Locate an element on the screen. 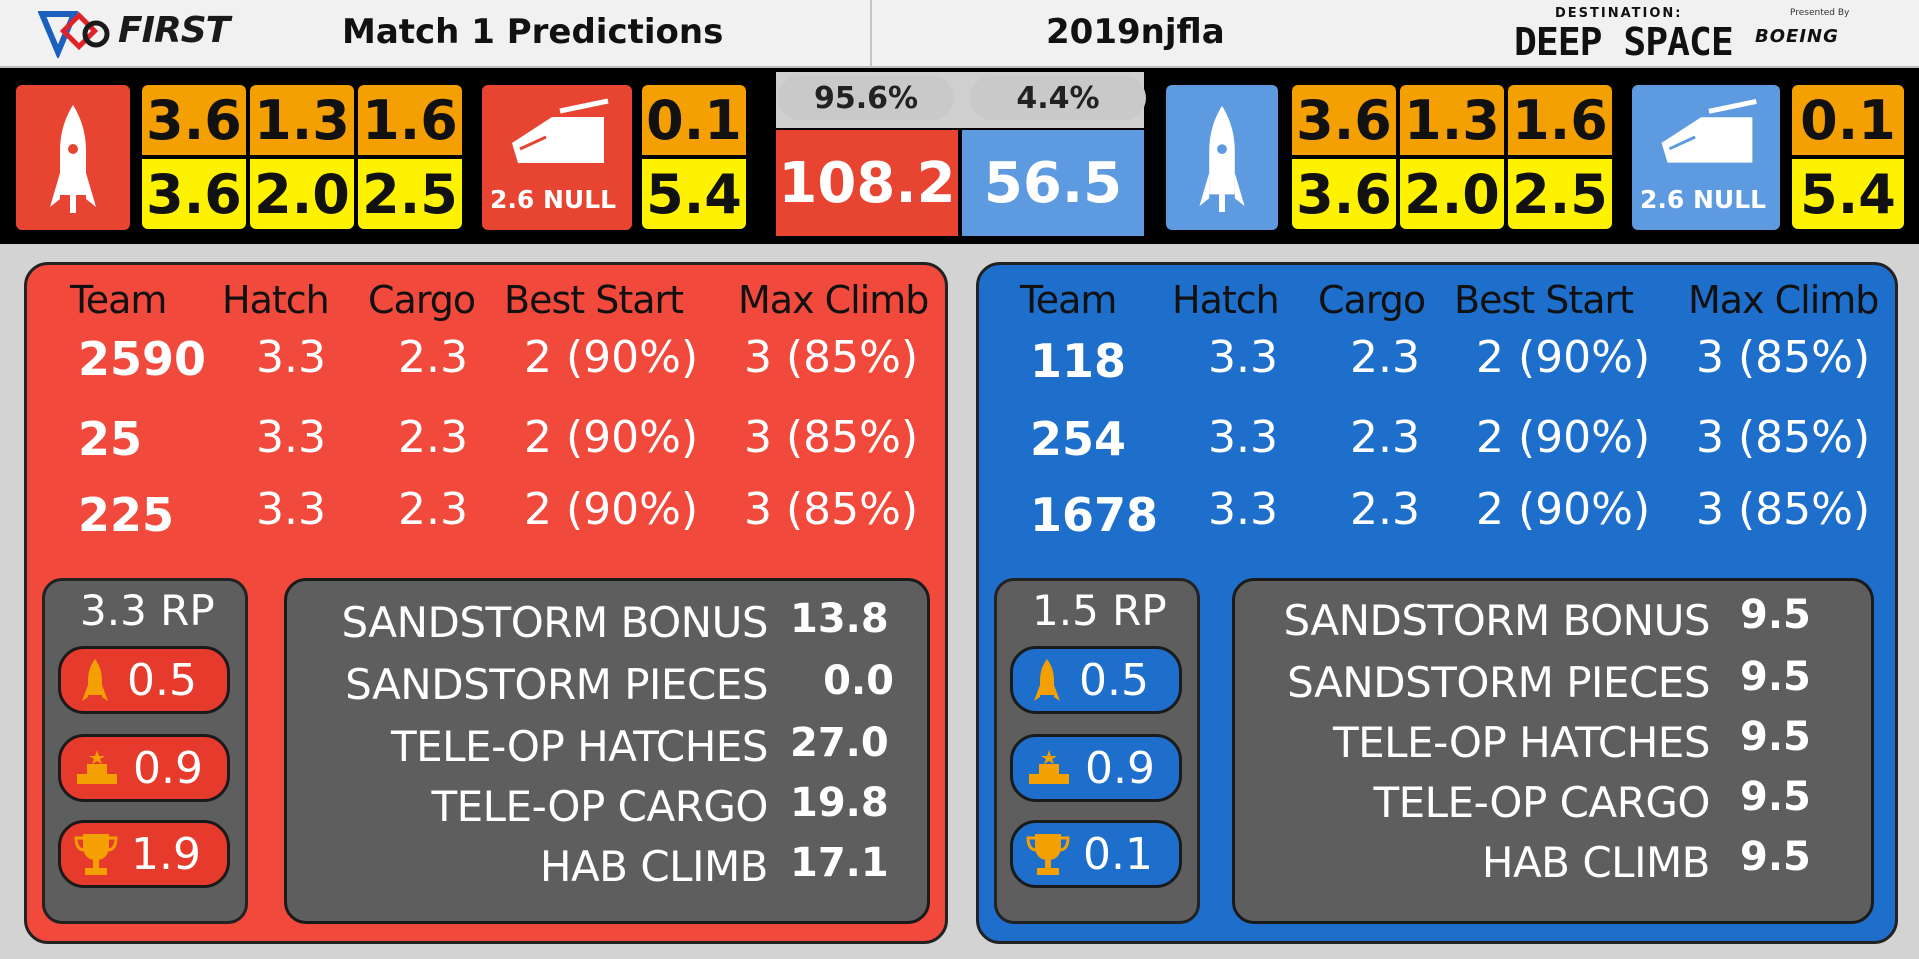 This screenshot has width=1919, height=959. red-bottom-1: 3.6 is located at coordinates (194, 194).